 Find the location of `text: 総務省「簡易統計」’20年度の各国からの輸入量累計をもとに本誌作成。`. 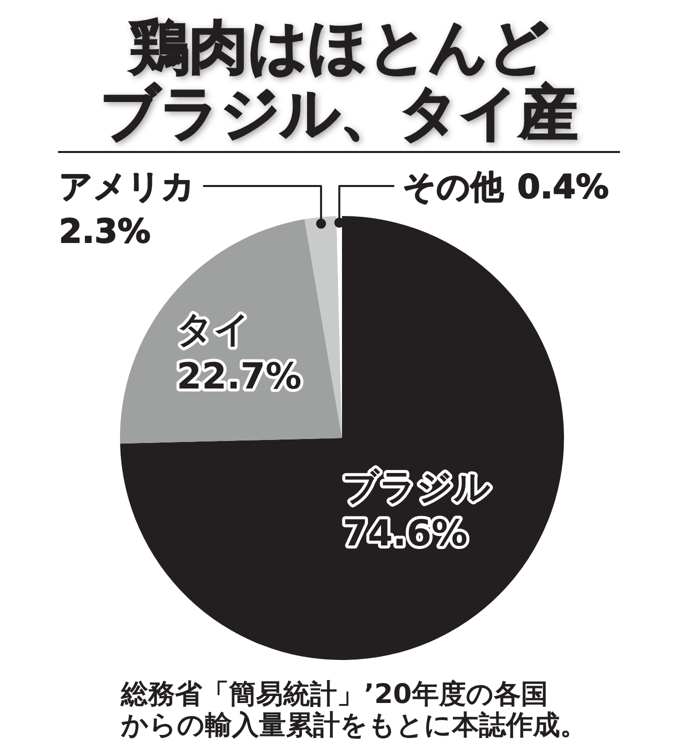

text: 総務省「簡易統計」’20年度の各国からの輸入量累計をもとに本誌作成。 is located at coordinates (354, 710).